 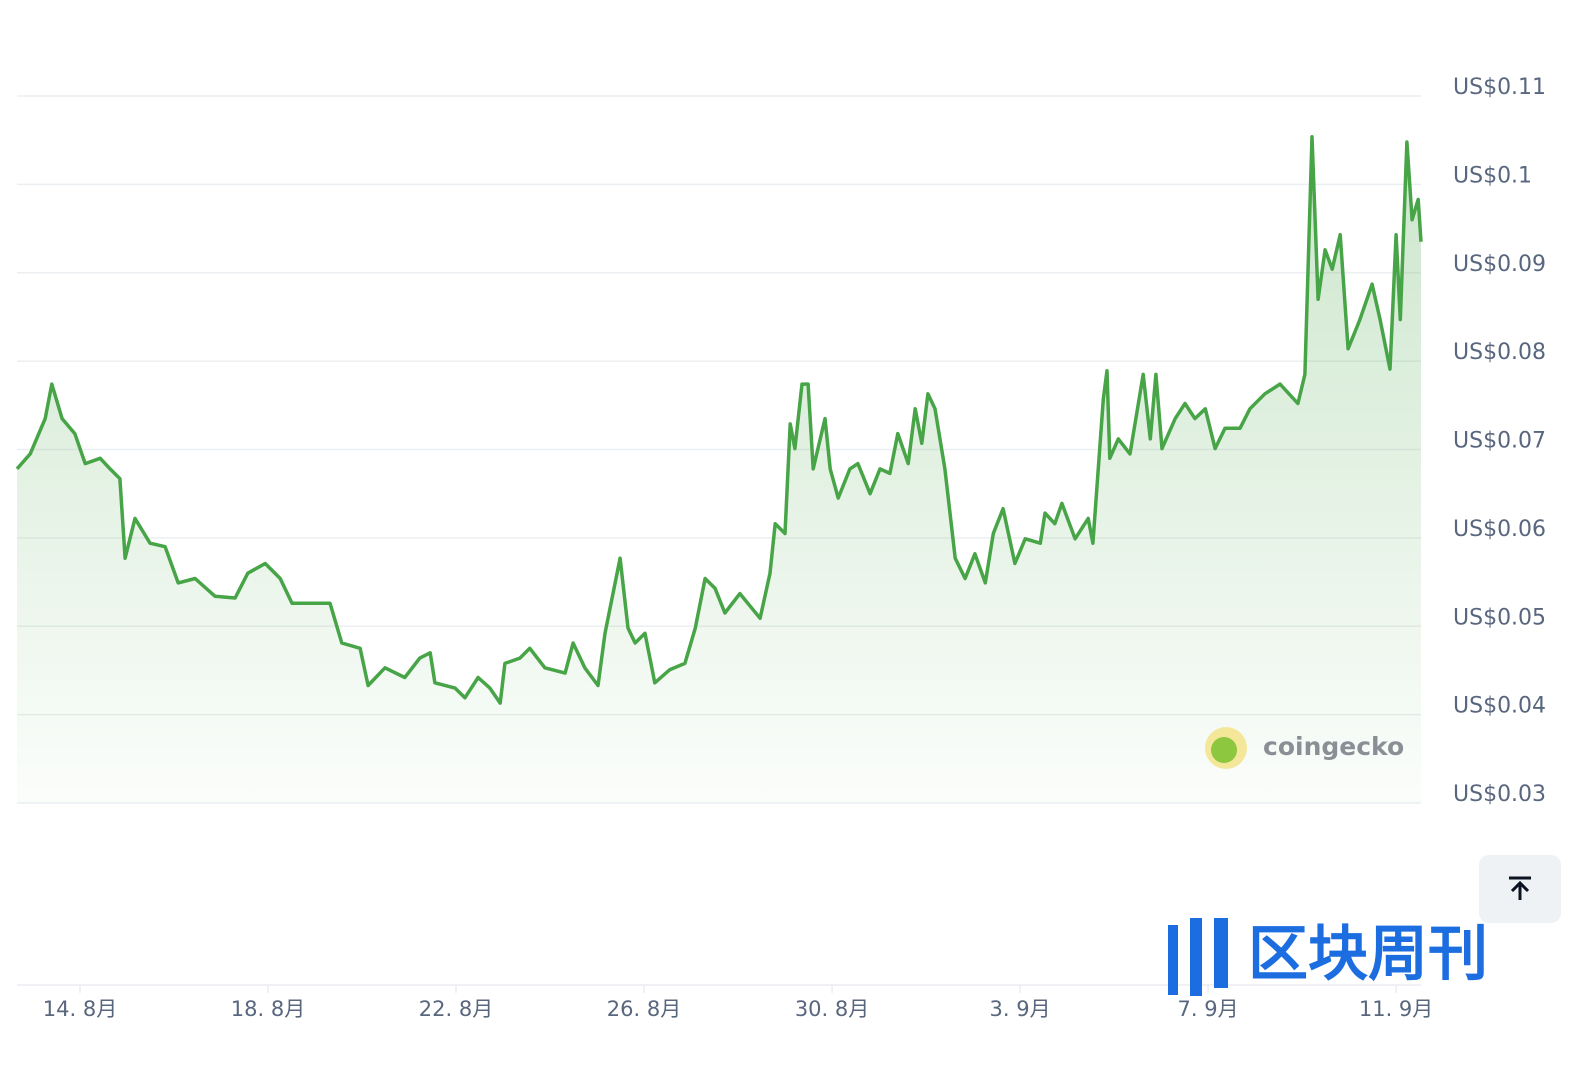 What do you see at coordinates (1224, 750) in the screenshot?
I see `gecko-head` at bounding box center [1224, 750].